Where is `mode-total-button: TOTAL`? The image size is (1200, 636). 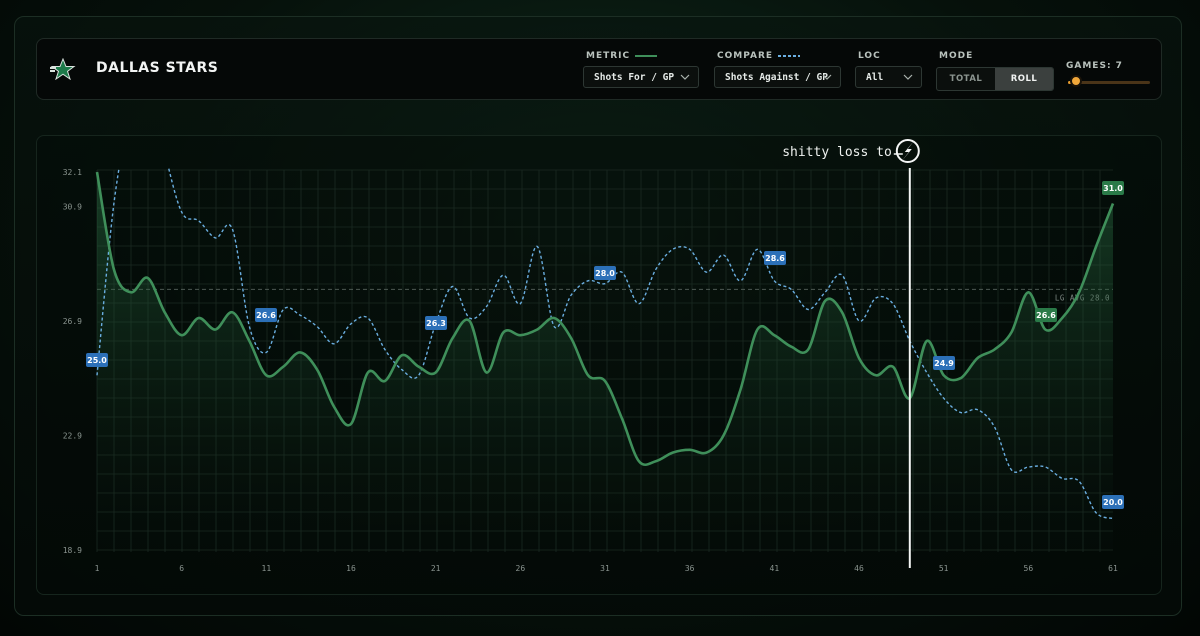
mode-total-button: TOTAL is located at coordinates (966, 79).